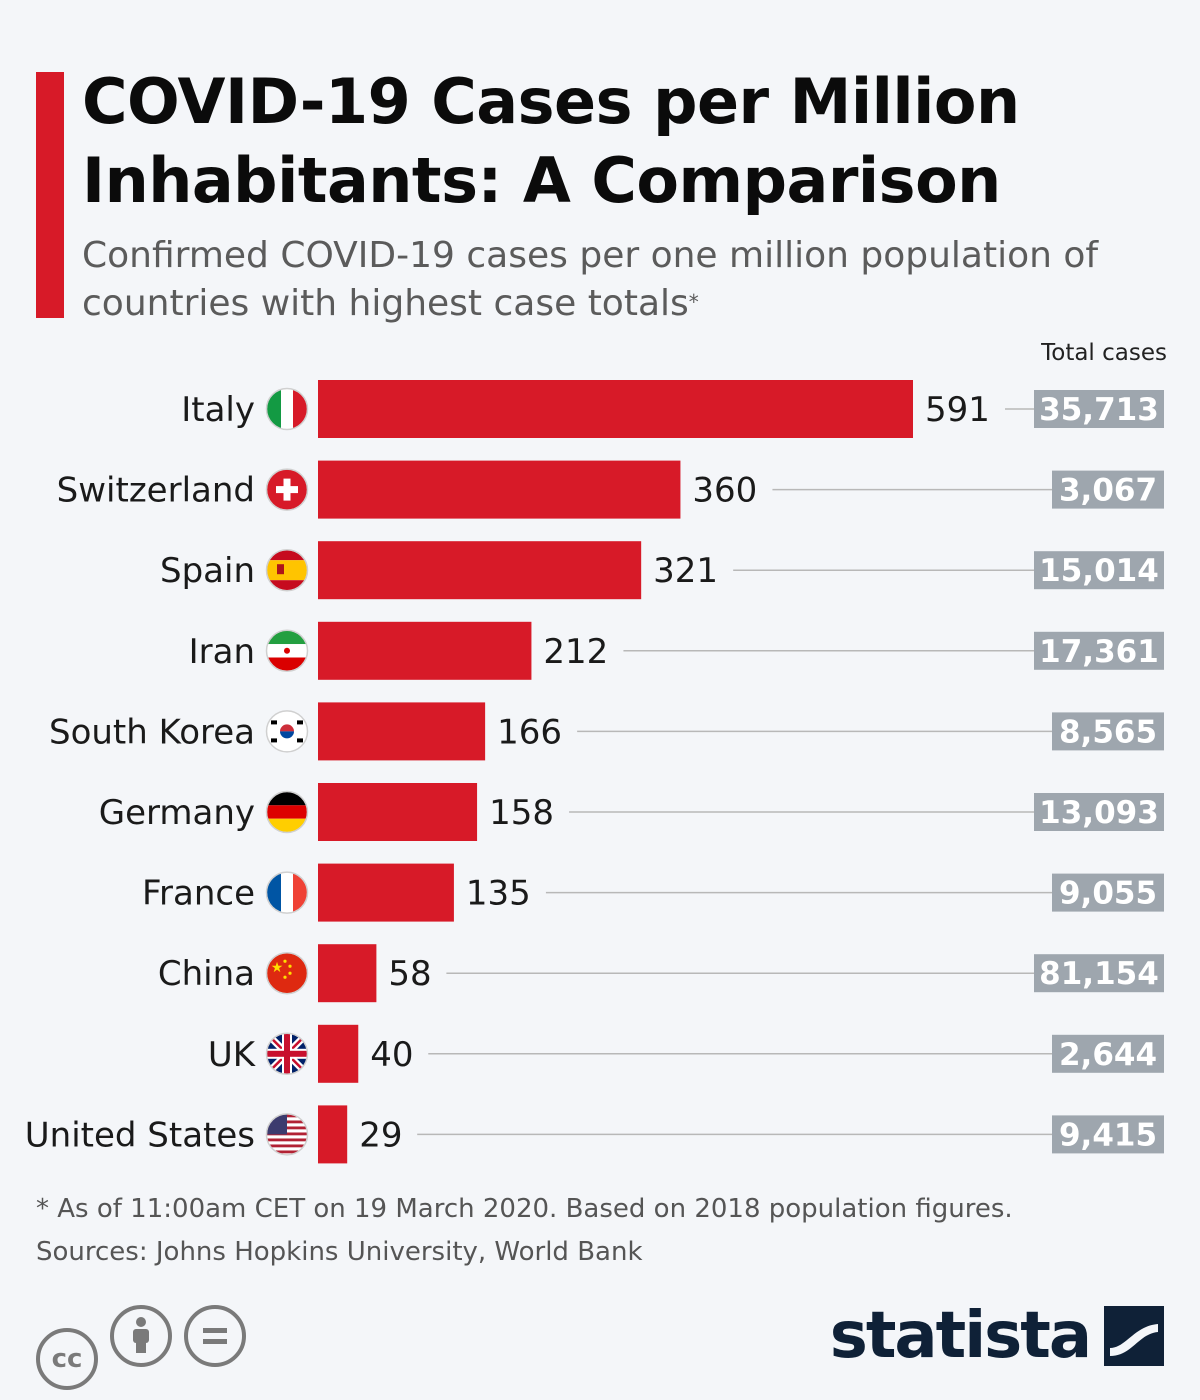  Describe the element at coordinates (206, 974) in the screenshot. I see `category-label: China` at that location.